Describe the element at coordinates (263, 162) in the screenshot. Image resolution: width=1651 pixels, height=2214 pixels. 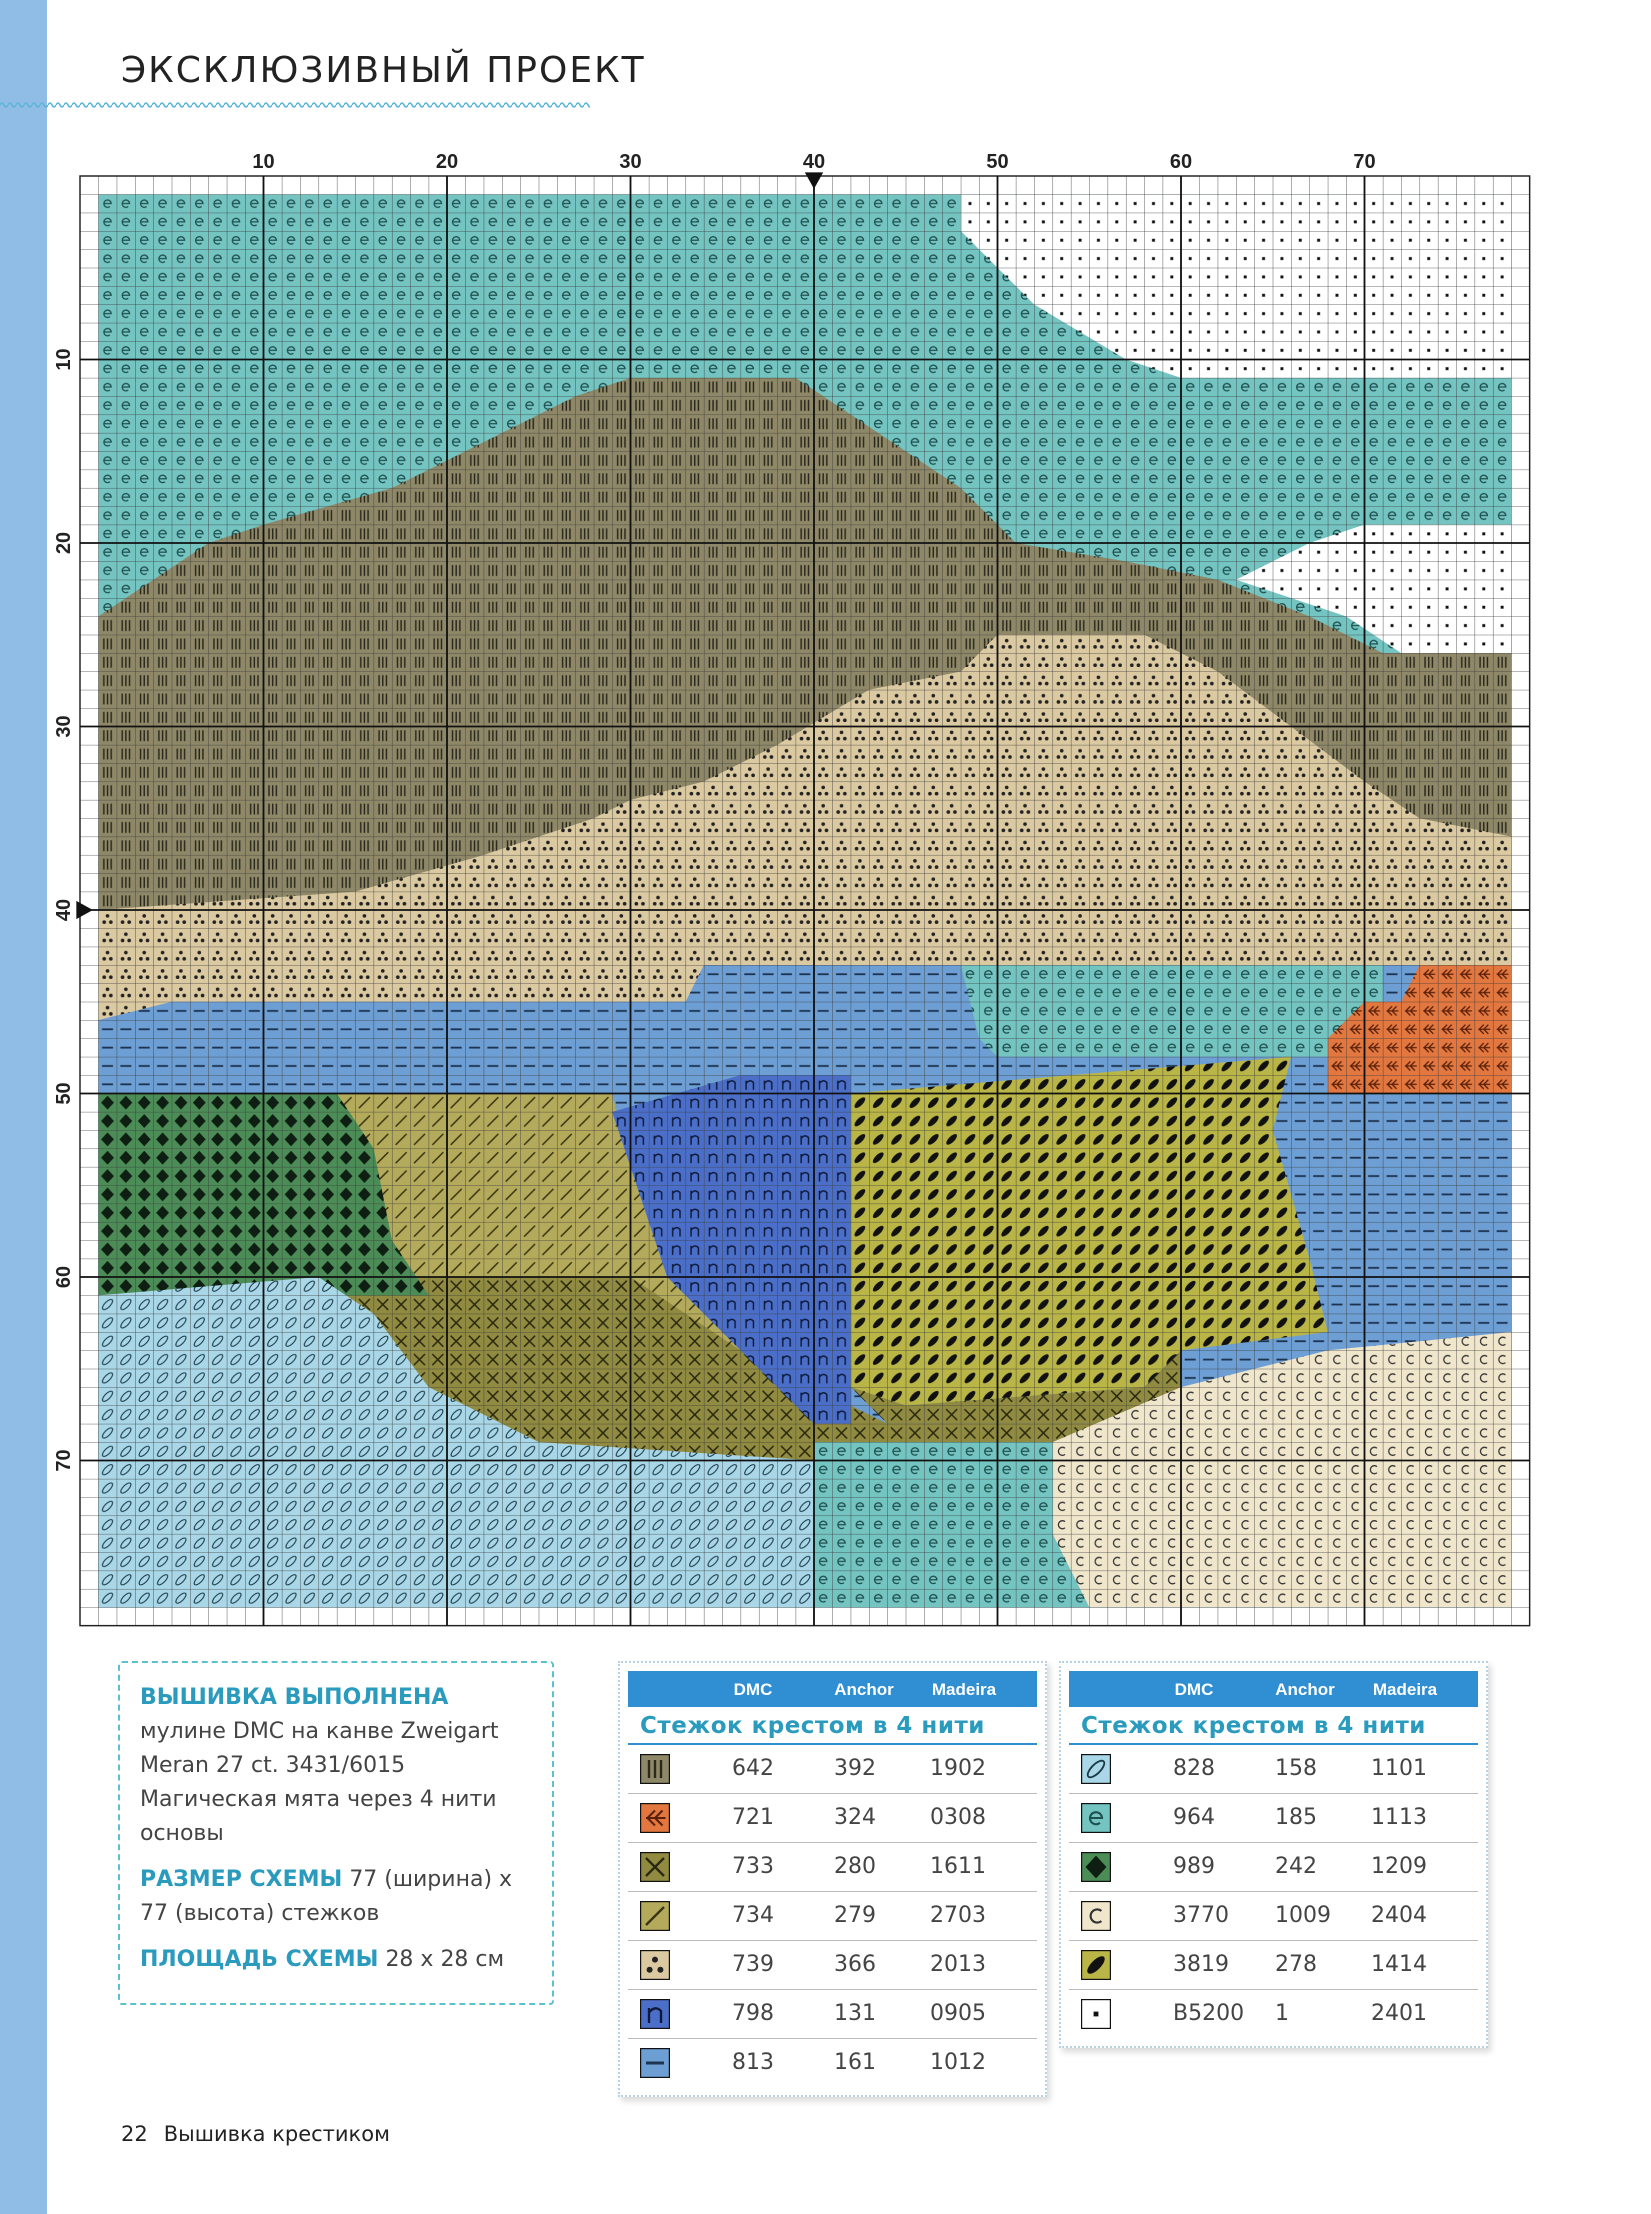
I see `column-label: 10` at that location.